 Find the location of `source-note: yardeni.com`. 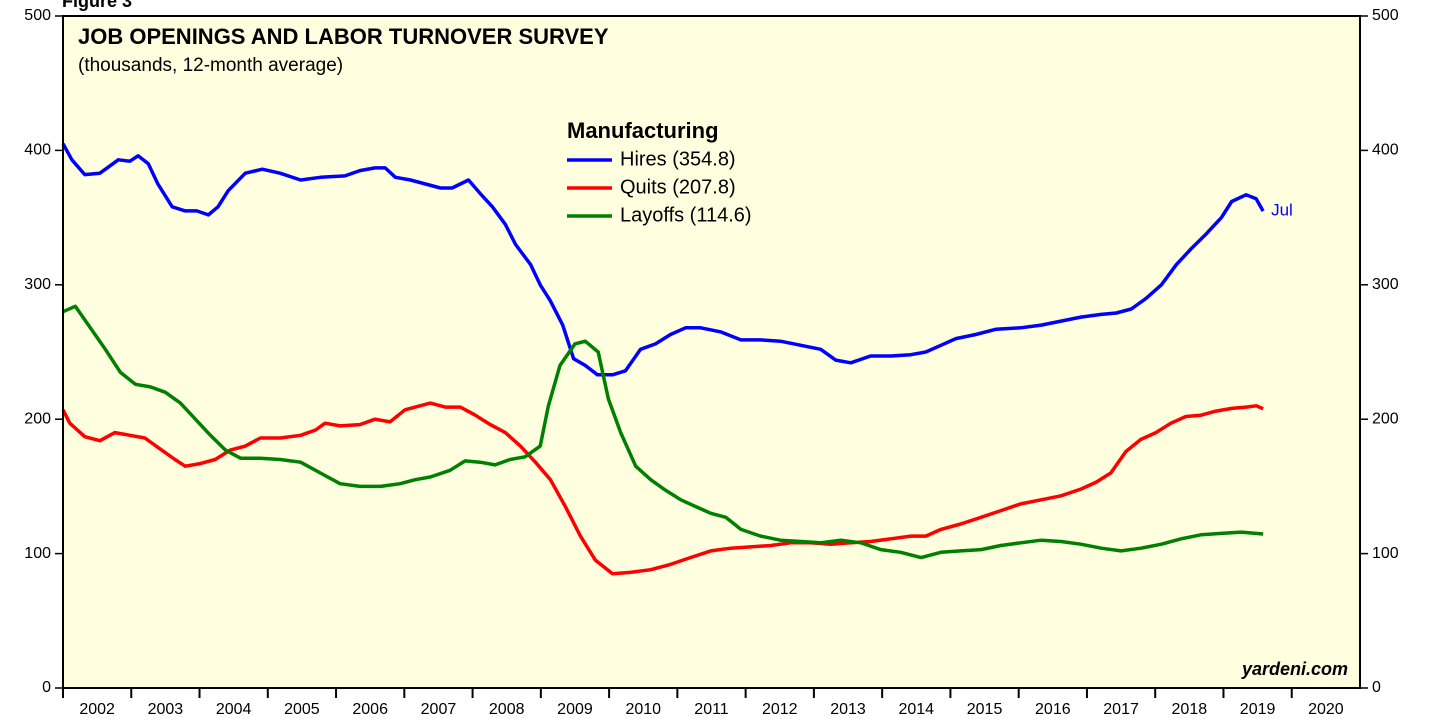

source-note: yardeni.com is located at coordinates (1294, 669).